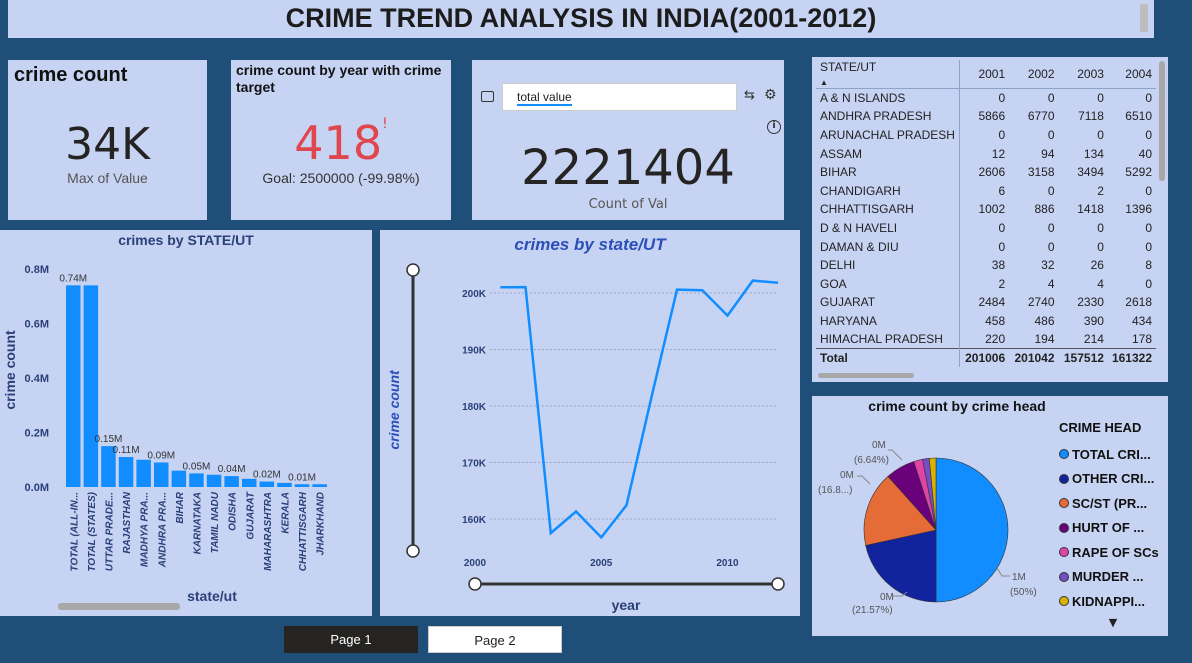 This screenshot has width=1192, height=663. What do you see at coordinates (1113, 552) in the screenshot?
I see `legend-item: RAPE OF SCs` at bounding box center [1113, 552].